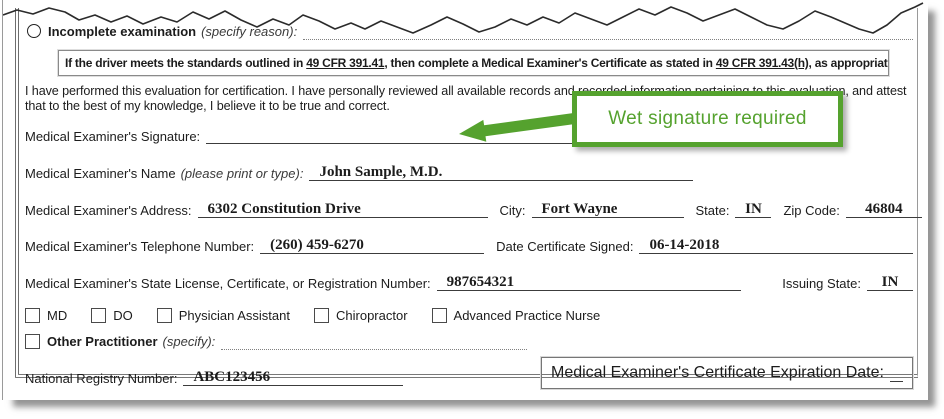  What do you see at coordinates (345, 63) in the screenshot?
I see `cfr-391-41-reference: 49 CFR 391.41` at bounding box center [345, 63].